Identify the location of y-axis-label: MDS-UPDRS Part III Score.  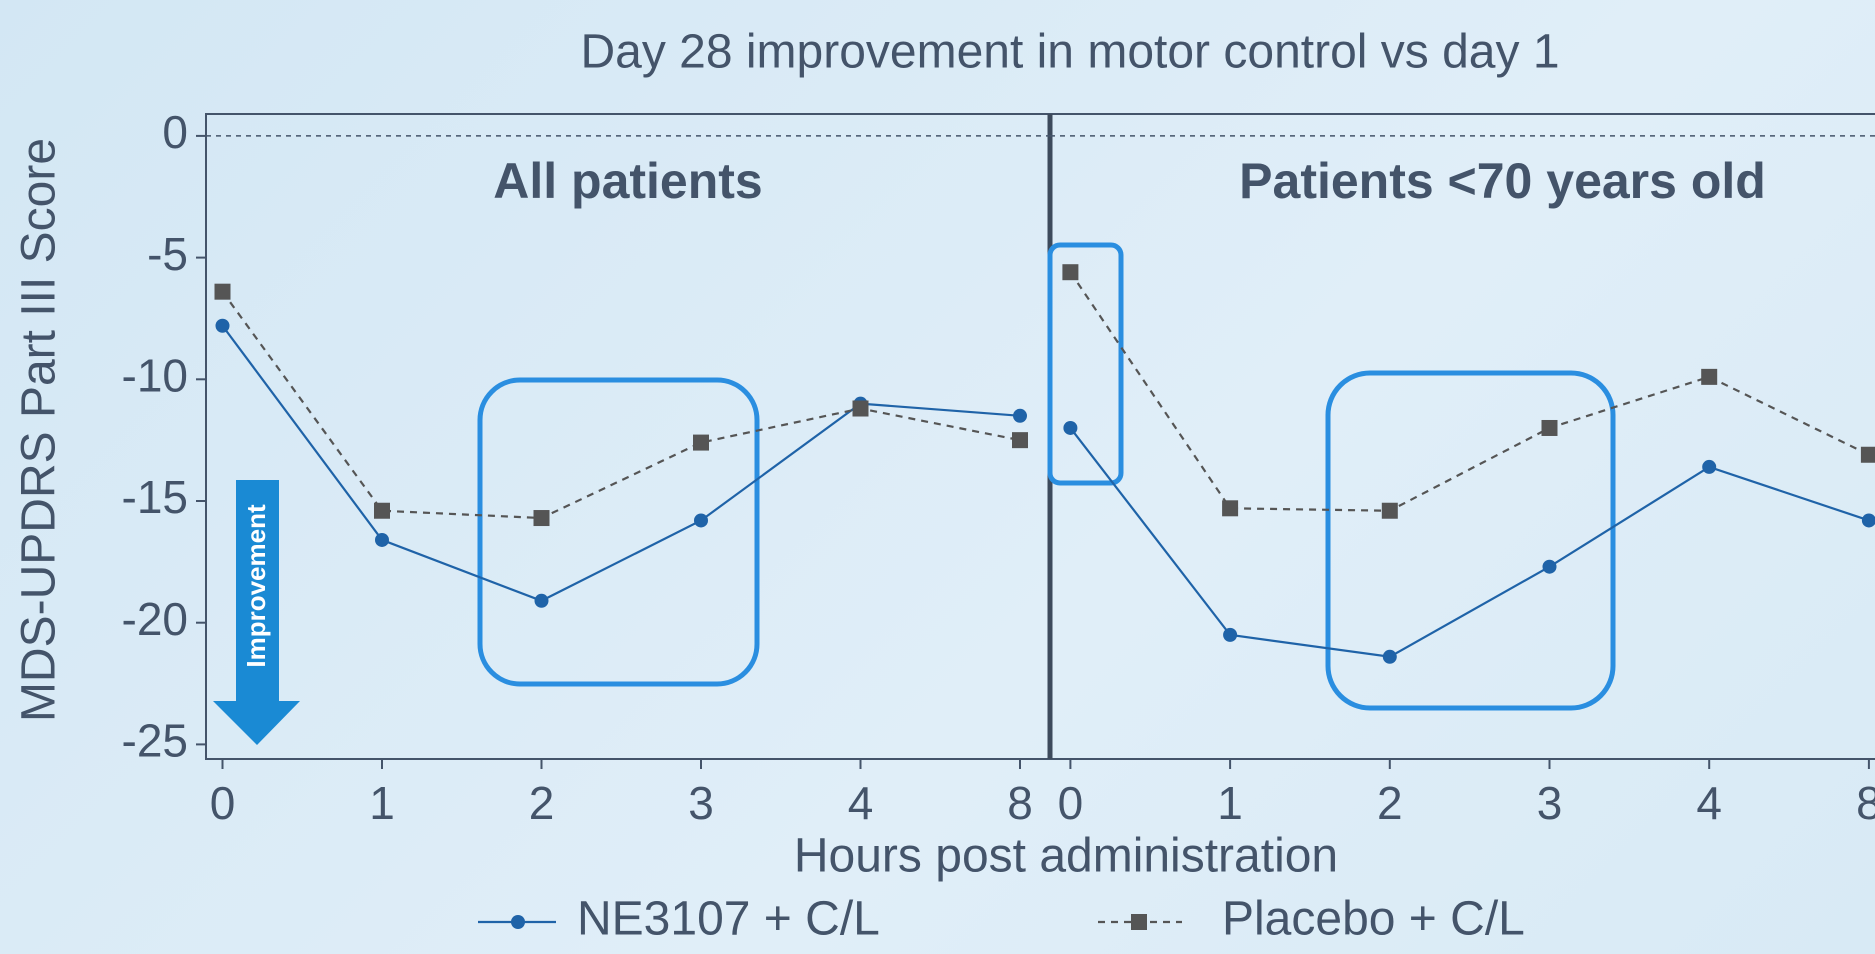
(39, 430).